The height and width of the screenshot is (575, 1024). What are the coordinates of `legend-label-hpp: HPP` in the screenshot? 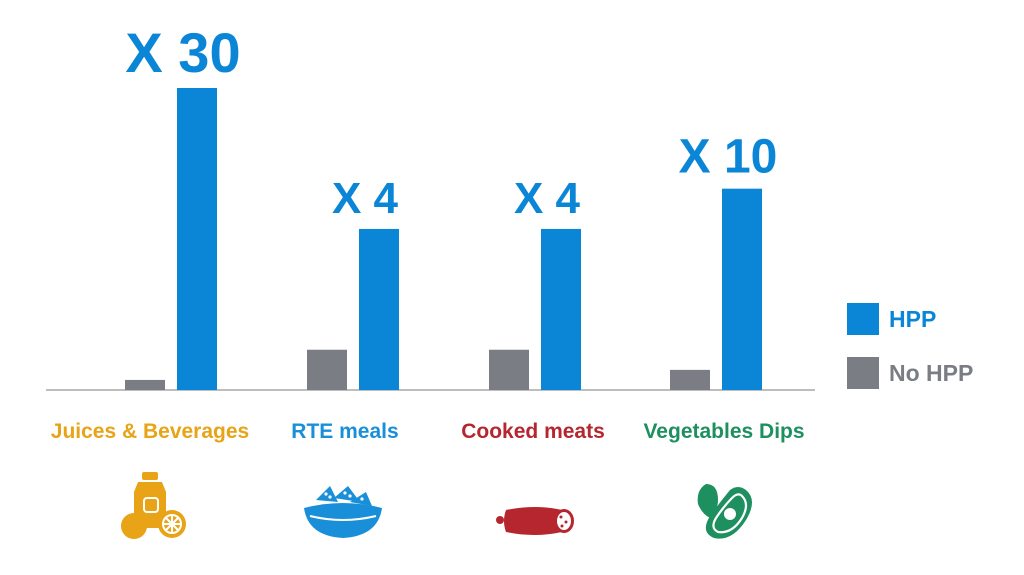 It's located at (913, 318).